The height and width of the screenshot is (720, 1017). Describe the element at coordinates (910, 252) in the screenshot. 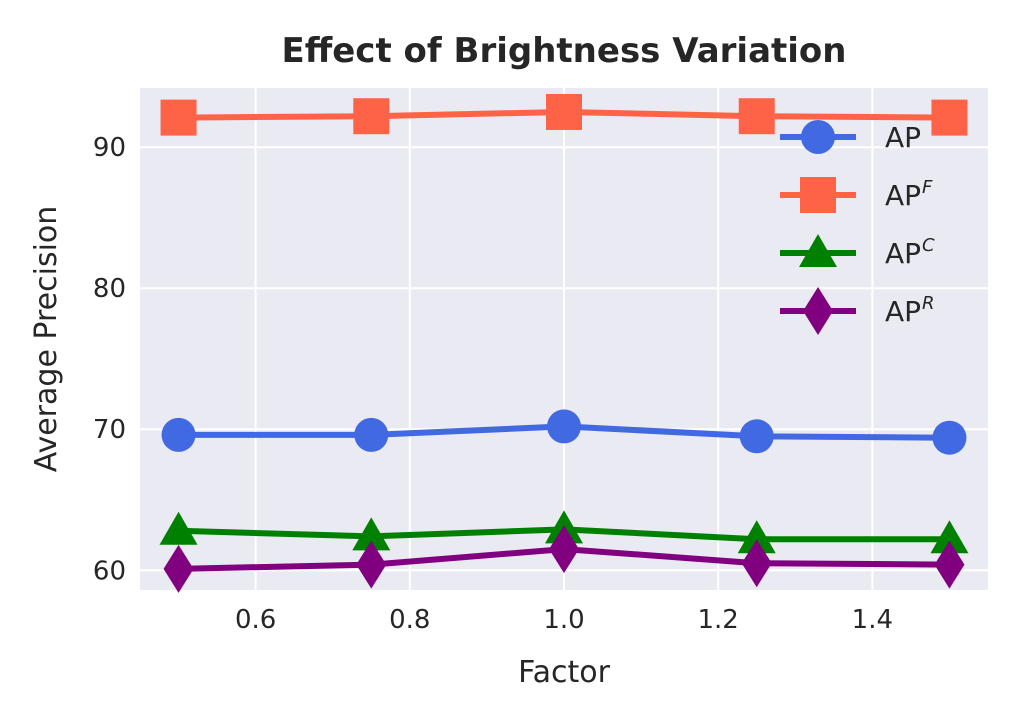

I see `legend-label: APC` at that location.